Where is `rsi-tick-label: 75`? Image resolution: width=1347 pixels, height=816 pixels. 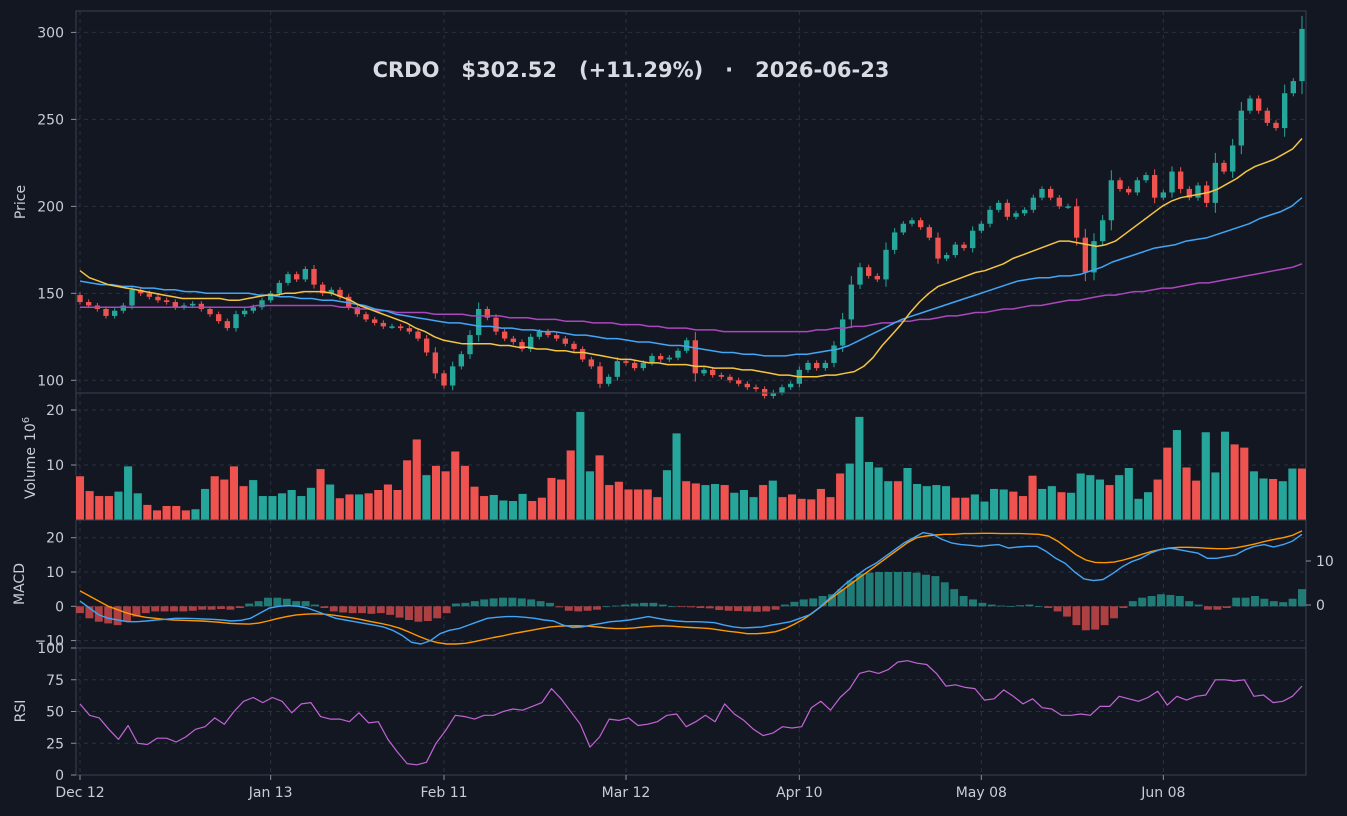
rsi-tick-label: 75 is located at coordinates (55, 681).